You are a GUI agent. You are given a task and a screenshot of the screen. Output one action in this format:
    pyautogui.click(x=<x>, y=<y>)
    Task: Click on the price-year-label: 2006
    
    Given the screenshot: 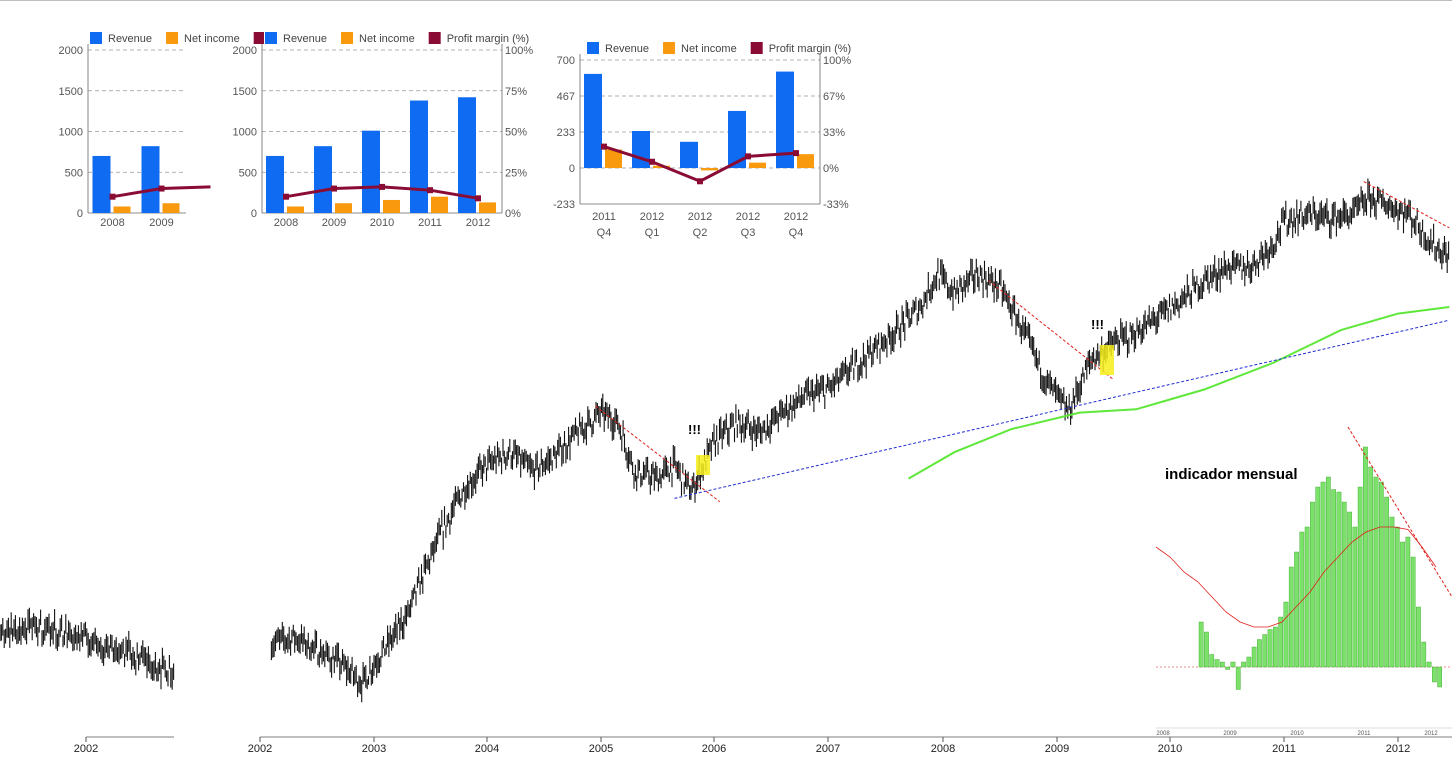 What is the action you would take?
    pyautogui.click(x=714, y=749)
    